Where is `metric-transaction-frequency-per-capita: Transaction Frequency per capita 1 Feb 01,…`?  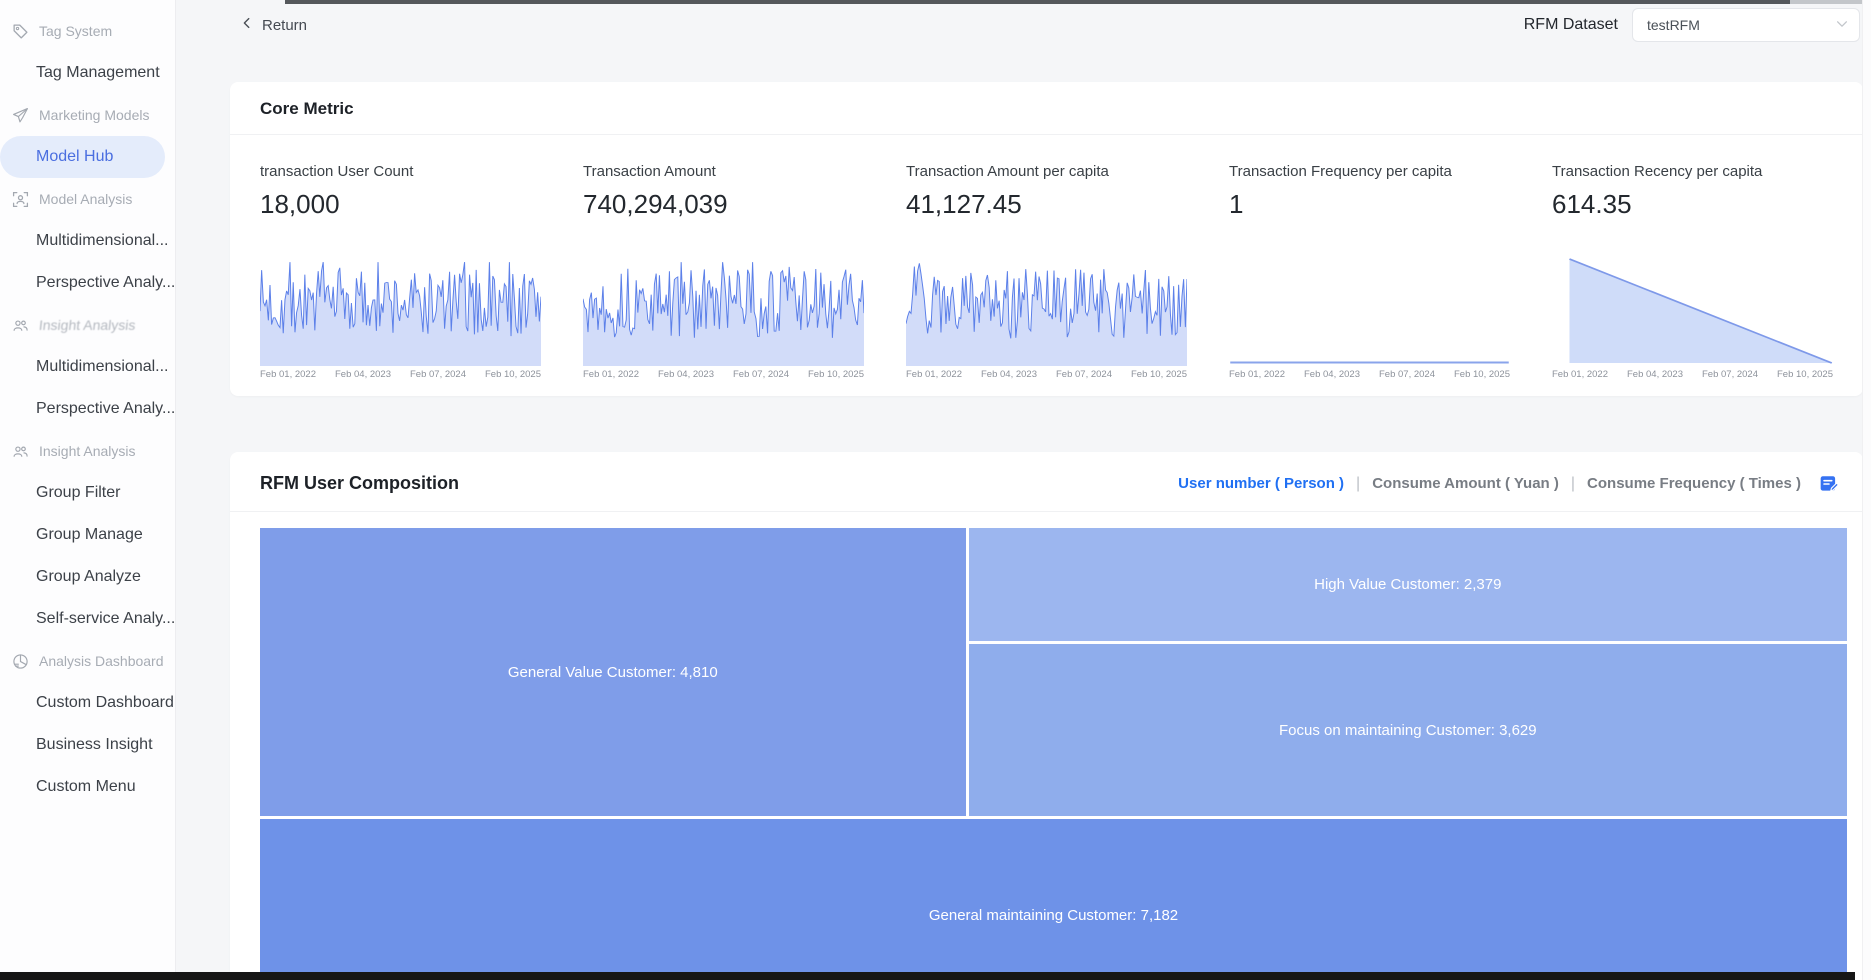 metric-transaction-frequency-per-capita: Transaction Frequency per capita 1 Feb 01,… is located at coordinates (1369, 271).